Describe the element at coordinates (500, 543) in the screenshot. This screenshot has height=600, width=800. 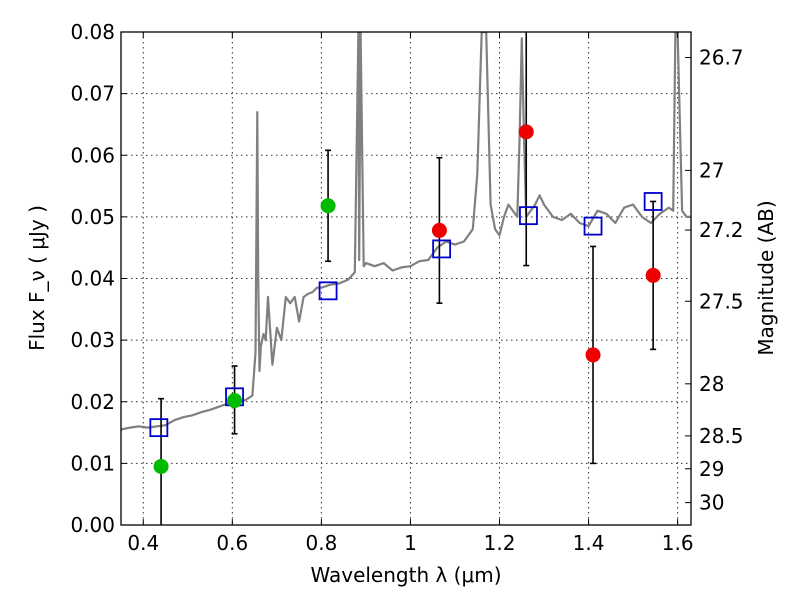
I see `x-tick-label: 1.2` at that location.